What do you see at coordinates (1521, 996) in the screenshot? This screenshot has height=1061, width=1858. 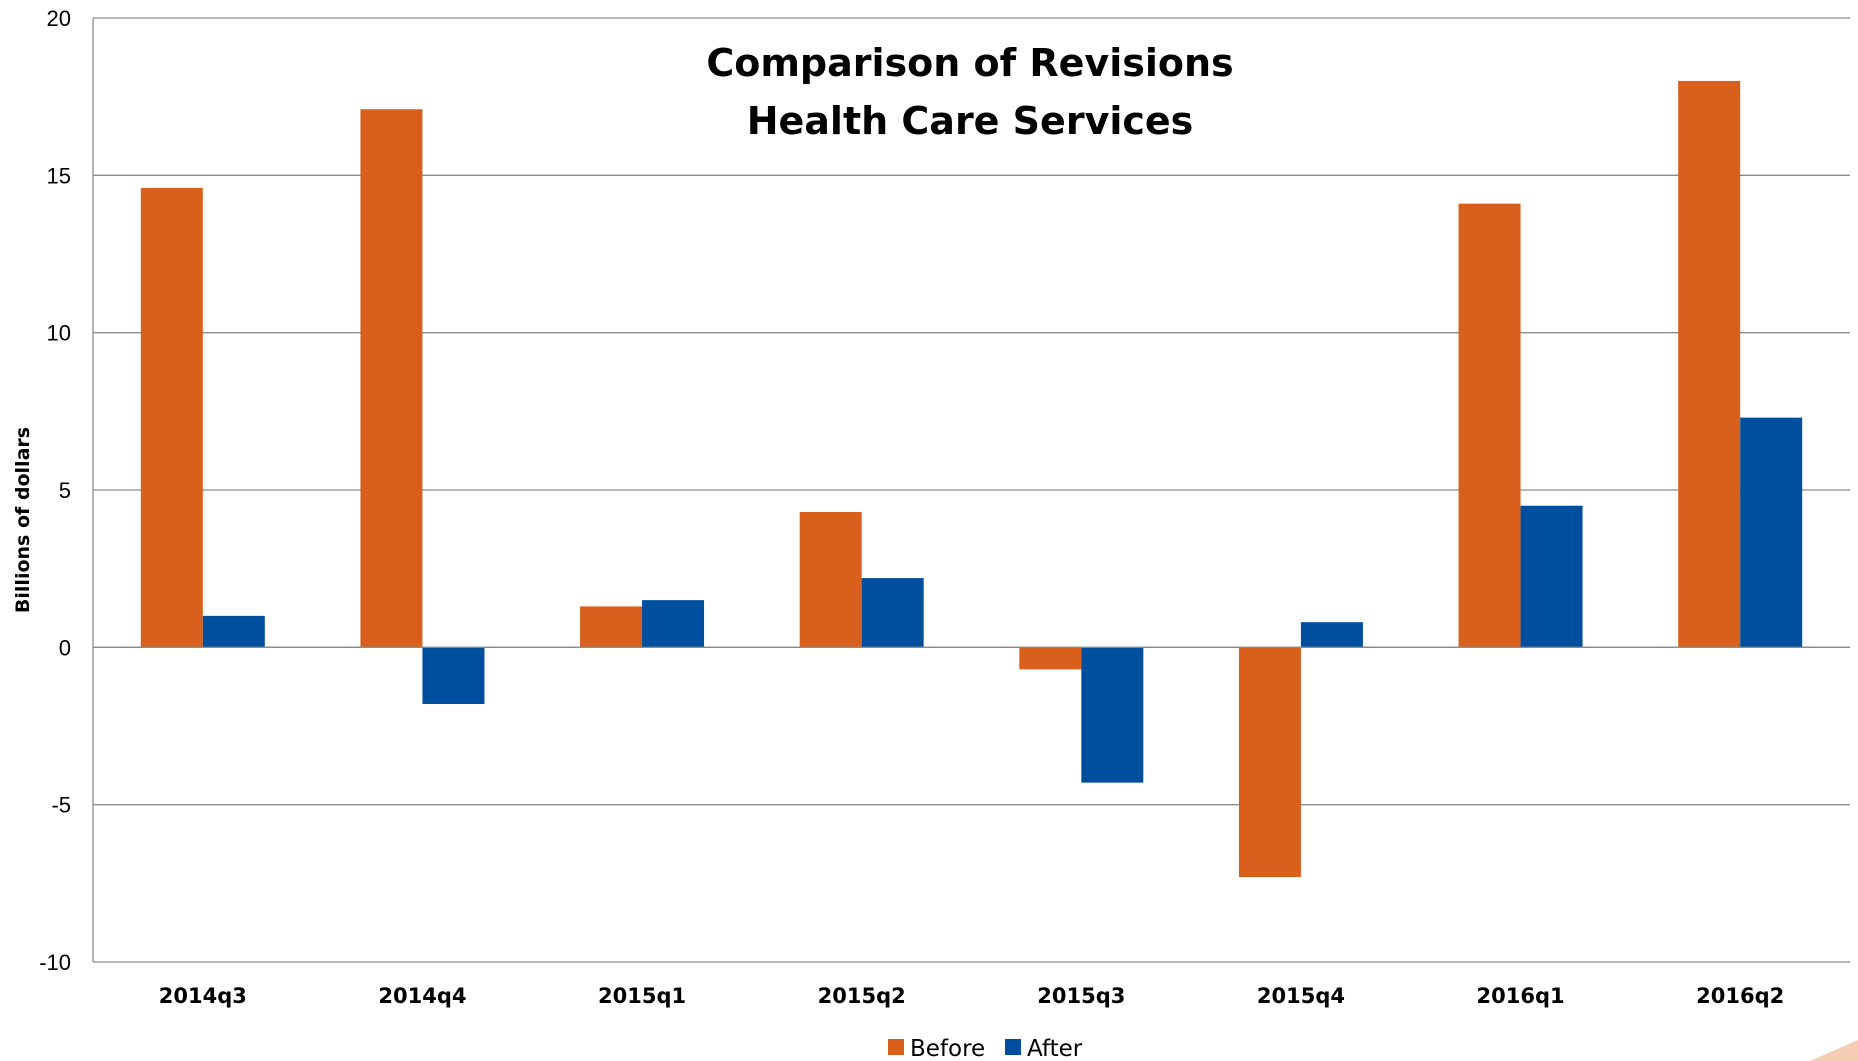 I see `x-tick-label: 2016q1` at bounding box center [1521, 996].